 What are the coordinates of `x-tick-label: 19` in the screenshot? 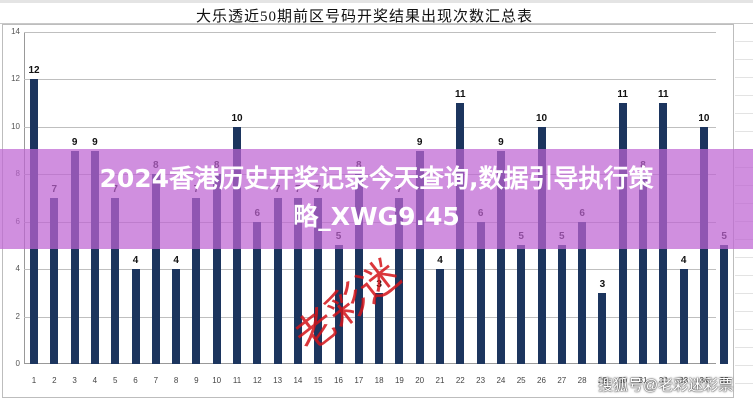 It's located at (399, 380).